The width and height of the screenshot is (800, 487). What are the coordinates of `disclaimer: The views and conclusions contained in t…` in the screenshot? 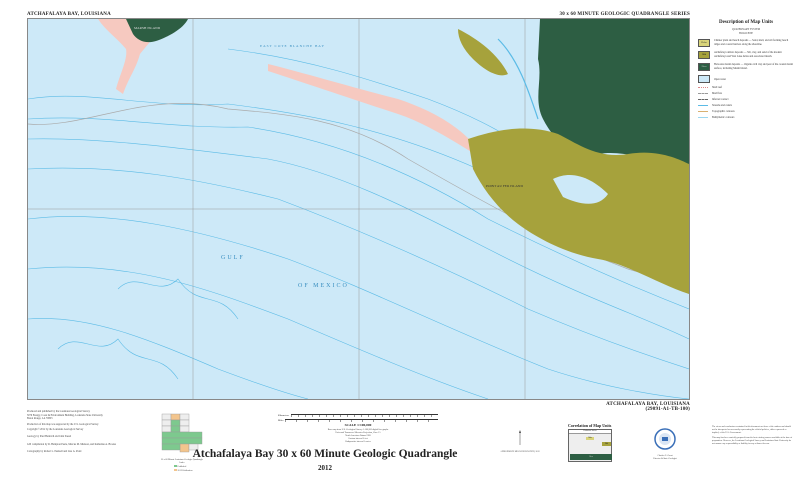 It's located at (753, 436).